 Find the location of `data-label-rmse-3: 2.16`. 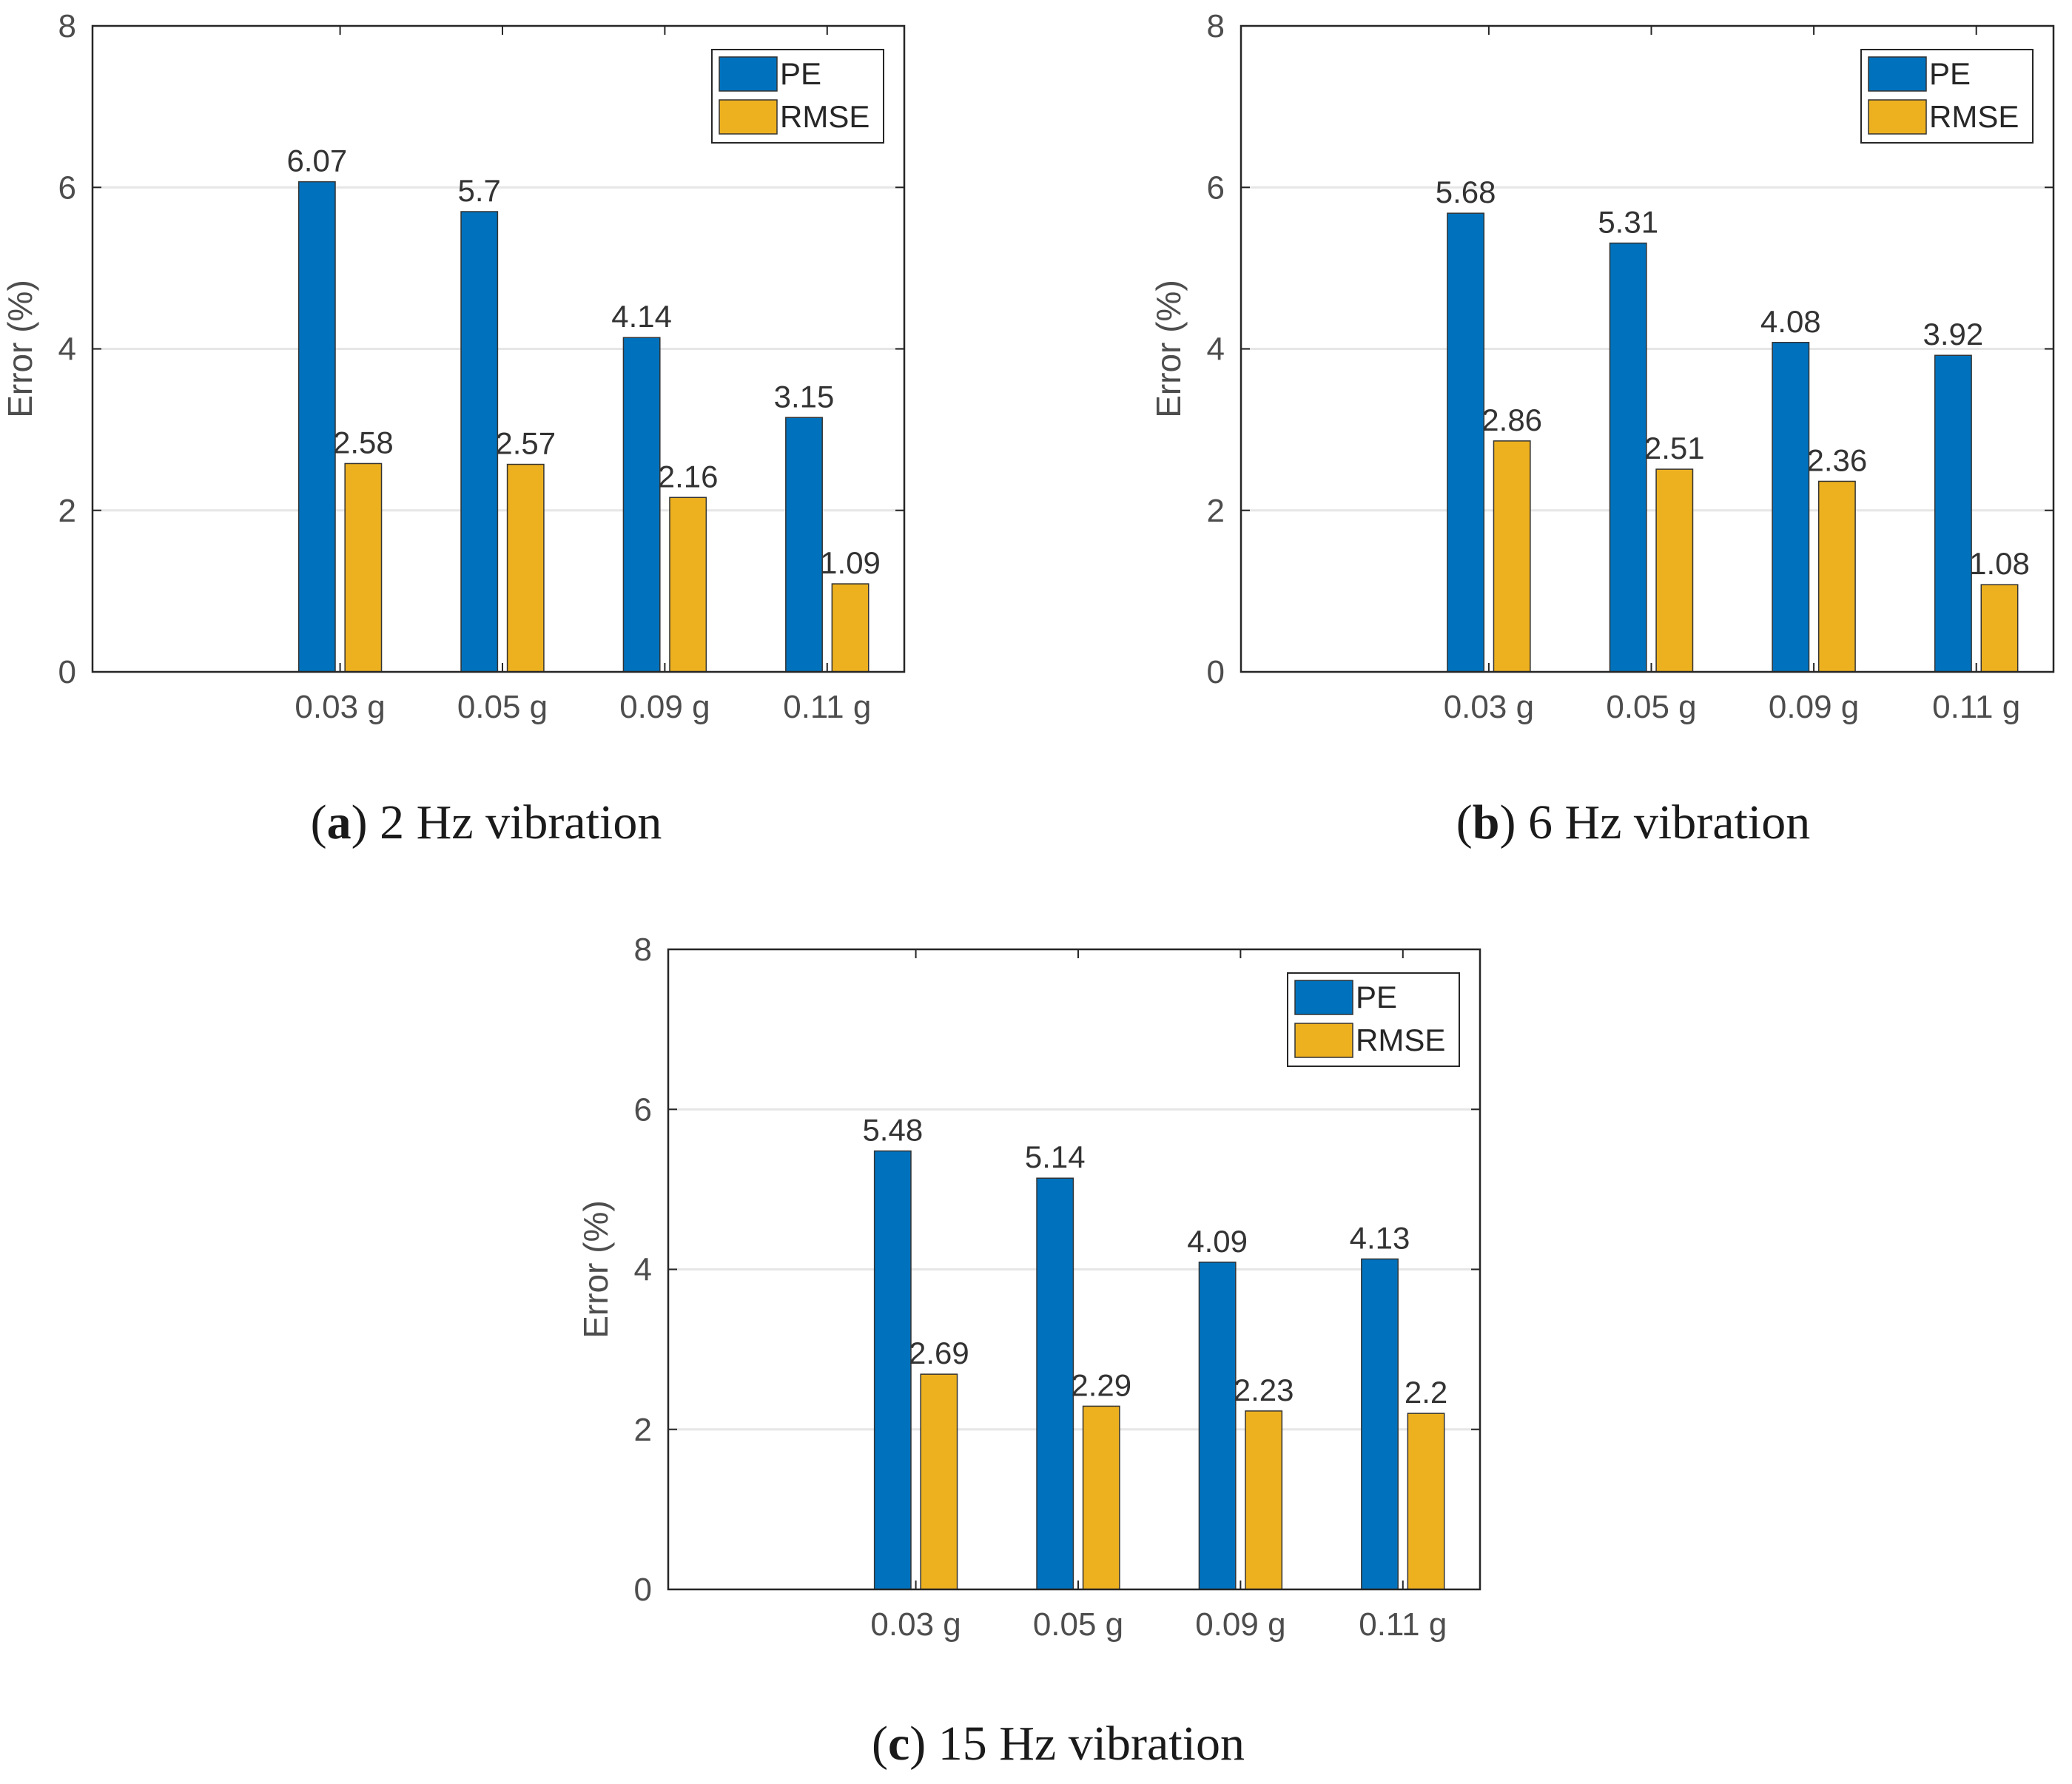

data-label-rmse-3: 2.16 is located at coordinates (688, 476).